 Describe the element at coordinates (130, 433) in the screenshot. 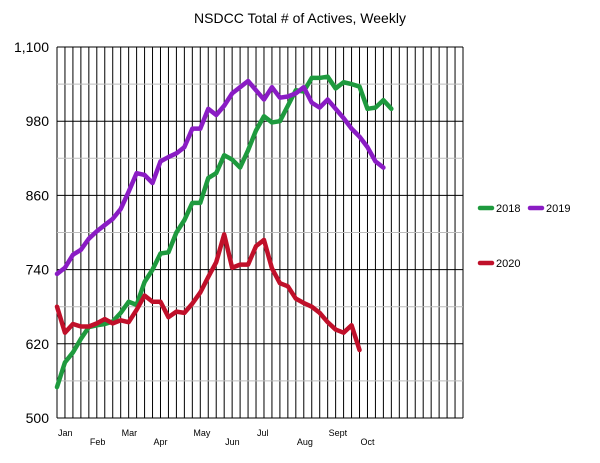

I see `x-tick-label: Mar` at that location.